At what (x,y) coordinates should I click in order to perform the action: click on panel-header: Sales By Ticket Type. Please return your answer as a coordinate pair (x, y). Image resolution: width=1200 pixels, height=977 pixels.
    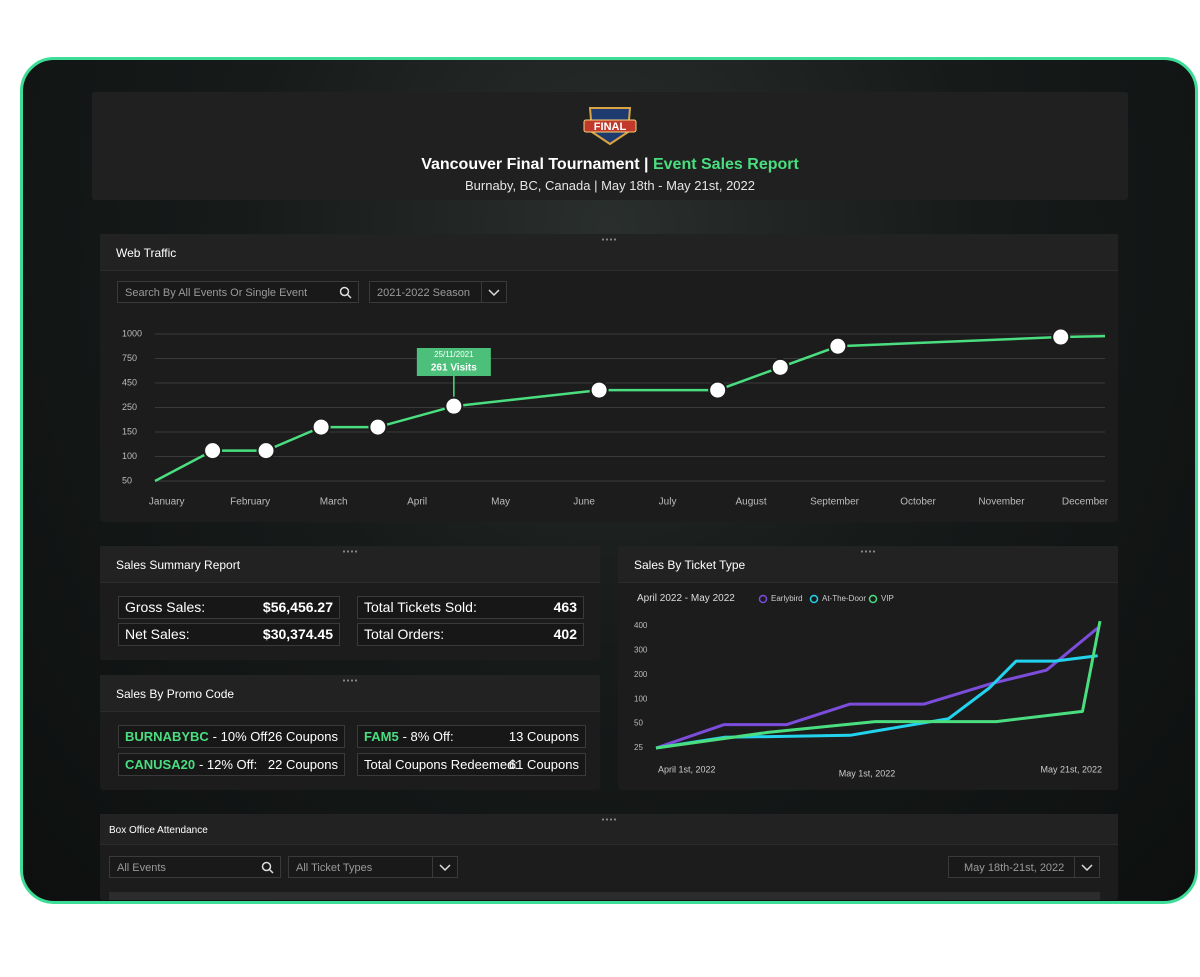
    Looking at the image, I should click on (868, 564).